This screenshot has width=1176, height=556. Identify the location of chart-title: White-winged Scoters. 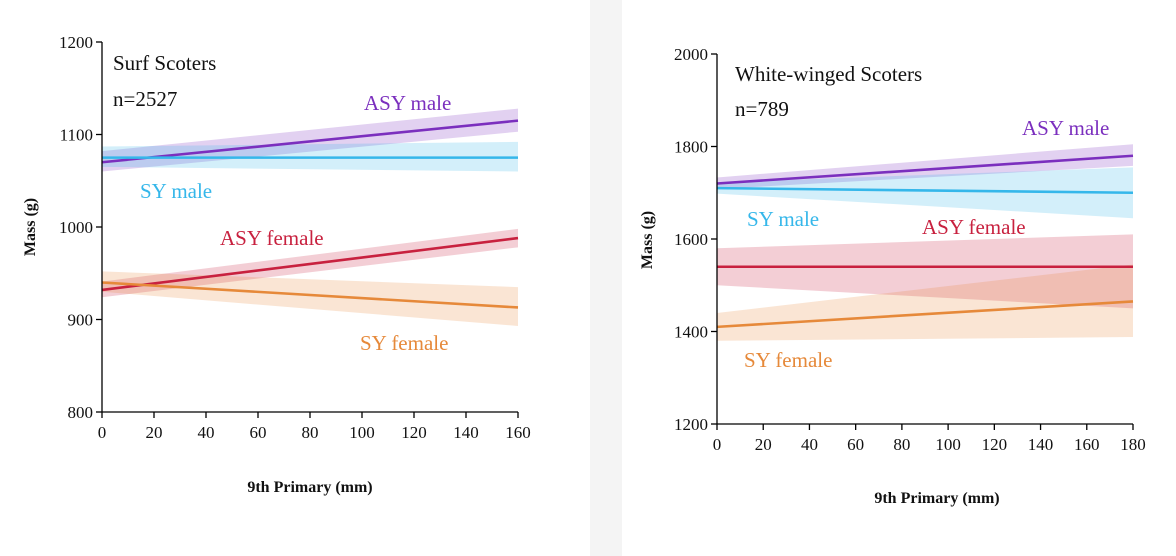
(828, 74).